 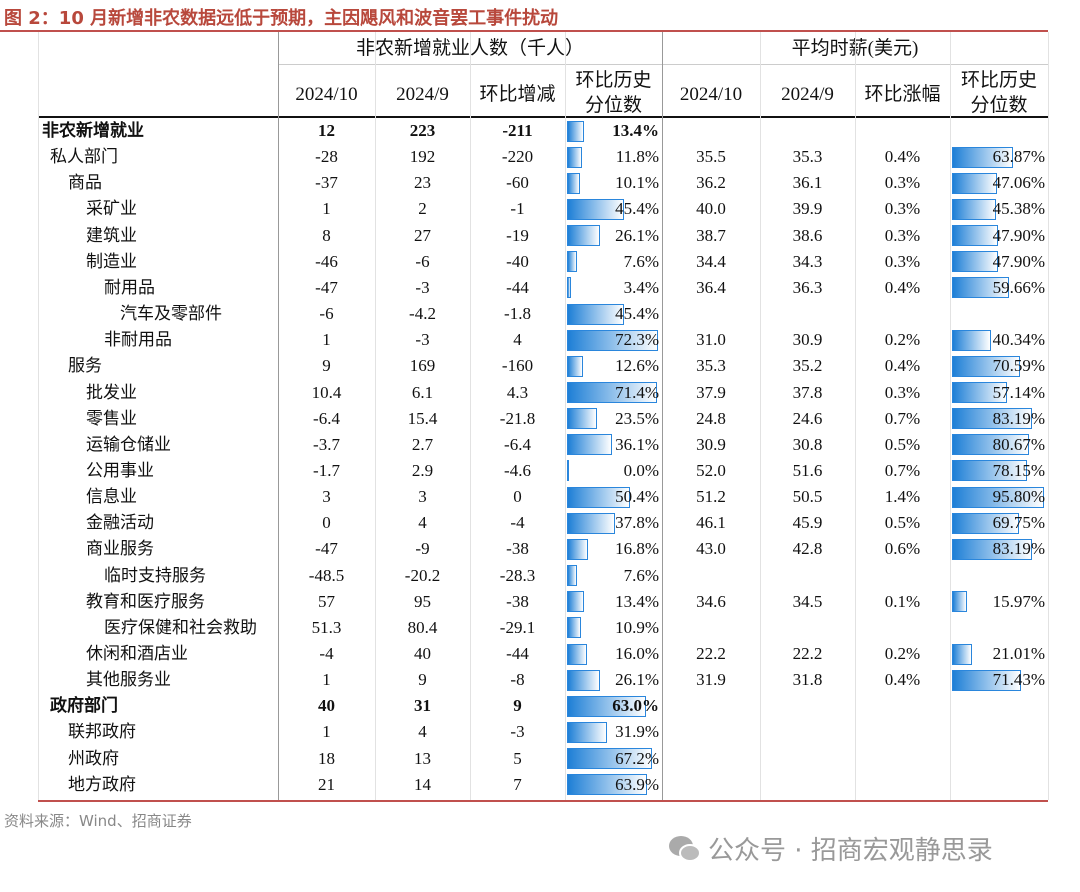 I want to click on row-label: 教育和医疗服务, so click(x=145, y=601).